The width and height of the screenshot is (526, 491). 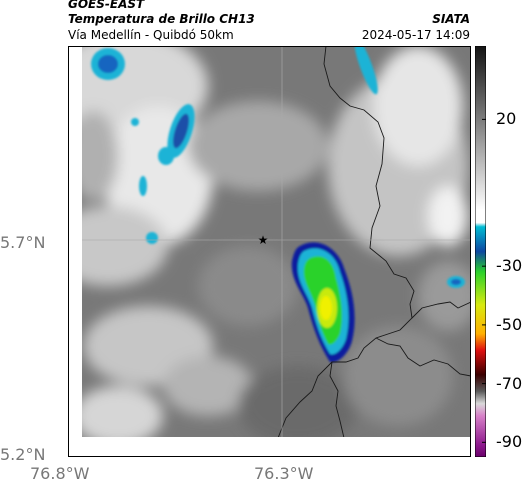 I want to click on map-margin-left, so click(x=75, y=251).